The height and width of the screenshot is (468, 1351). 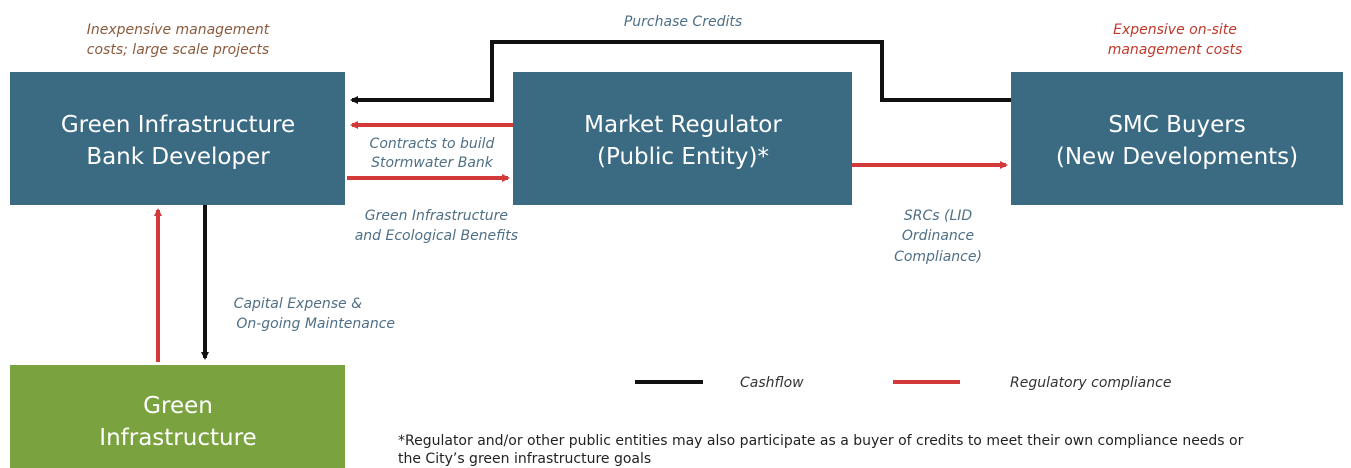 What do you see at coordinates (1176, 125) in the screenshot?
I see `node-label: SMC Buyers` at bounding box center [1176, 125].